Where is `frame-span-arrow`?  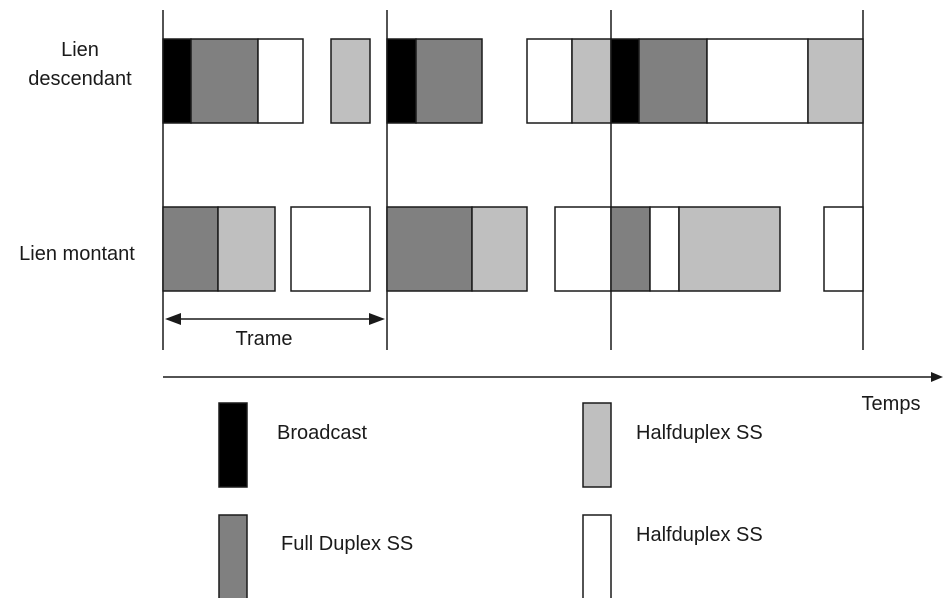
frame-span-arrow is located at coordinates (275, 319).